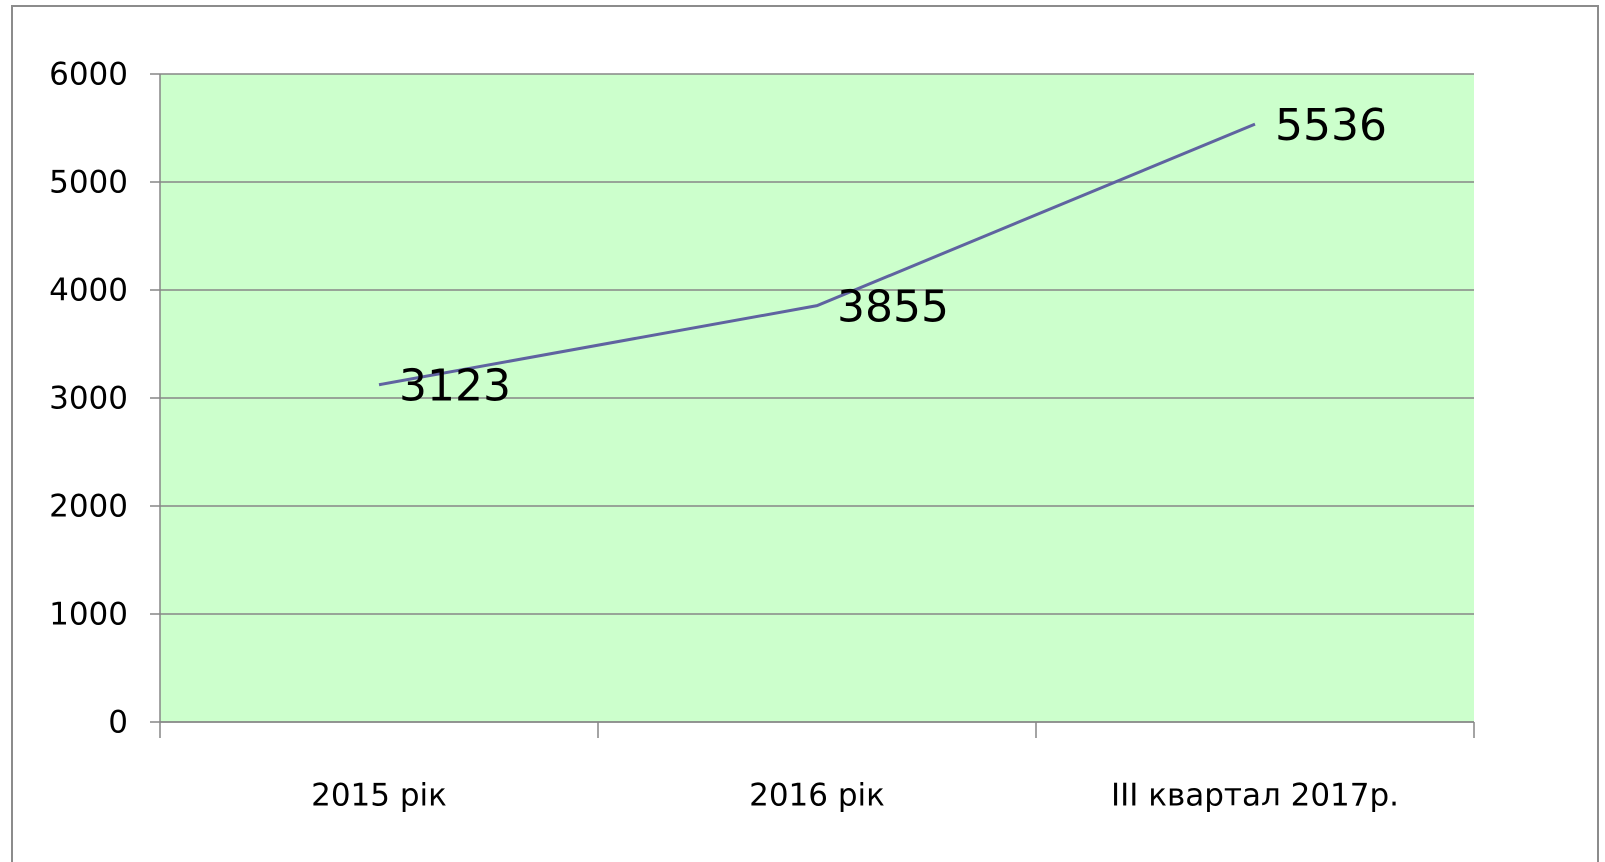 This screenshot has width=1605, height=862. Describe the element at coordinates (379, 796) in the screenshot. I see `x-tick-label: 2015 рік` at that location.